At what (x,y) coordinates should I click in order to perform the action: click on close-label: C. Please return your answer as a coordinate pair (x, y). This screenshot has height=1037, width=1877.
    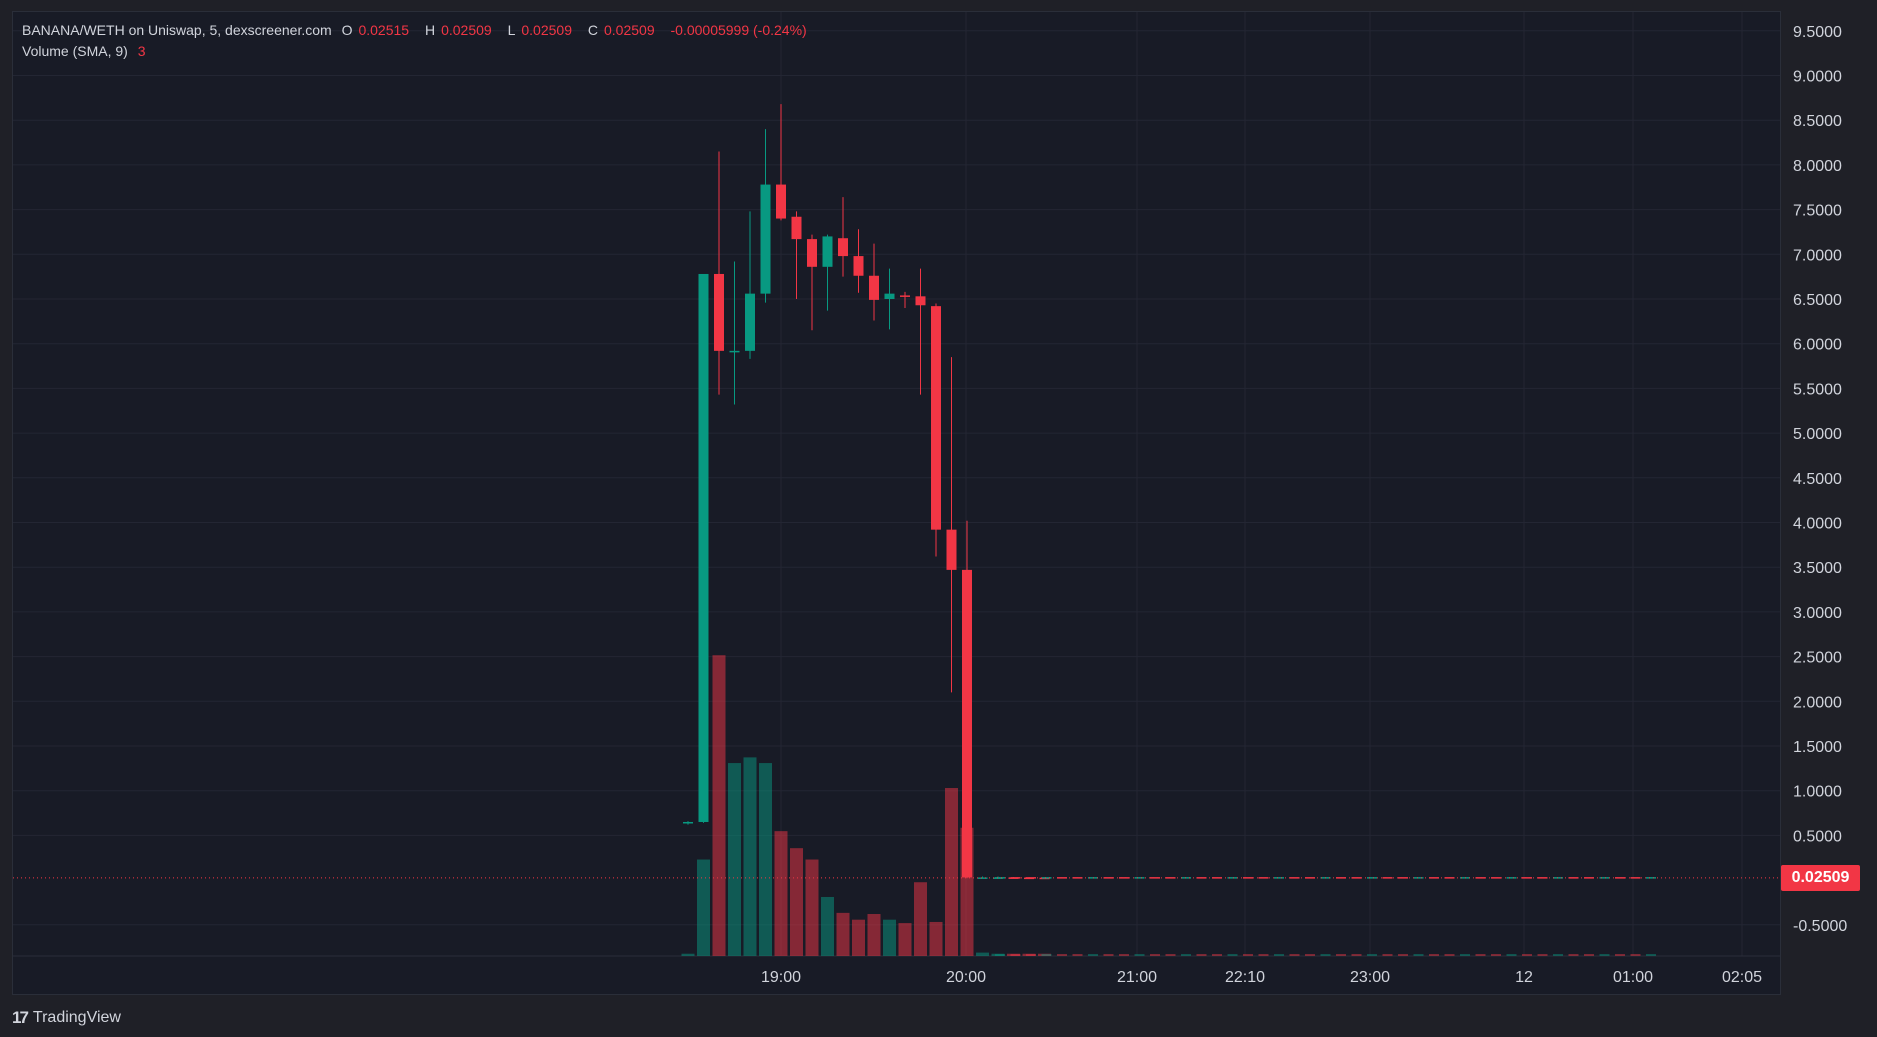
    Looking at the image, I should click on (592, 30).